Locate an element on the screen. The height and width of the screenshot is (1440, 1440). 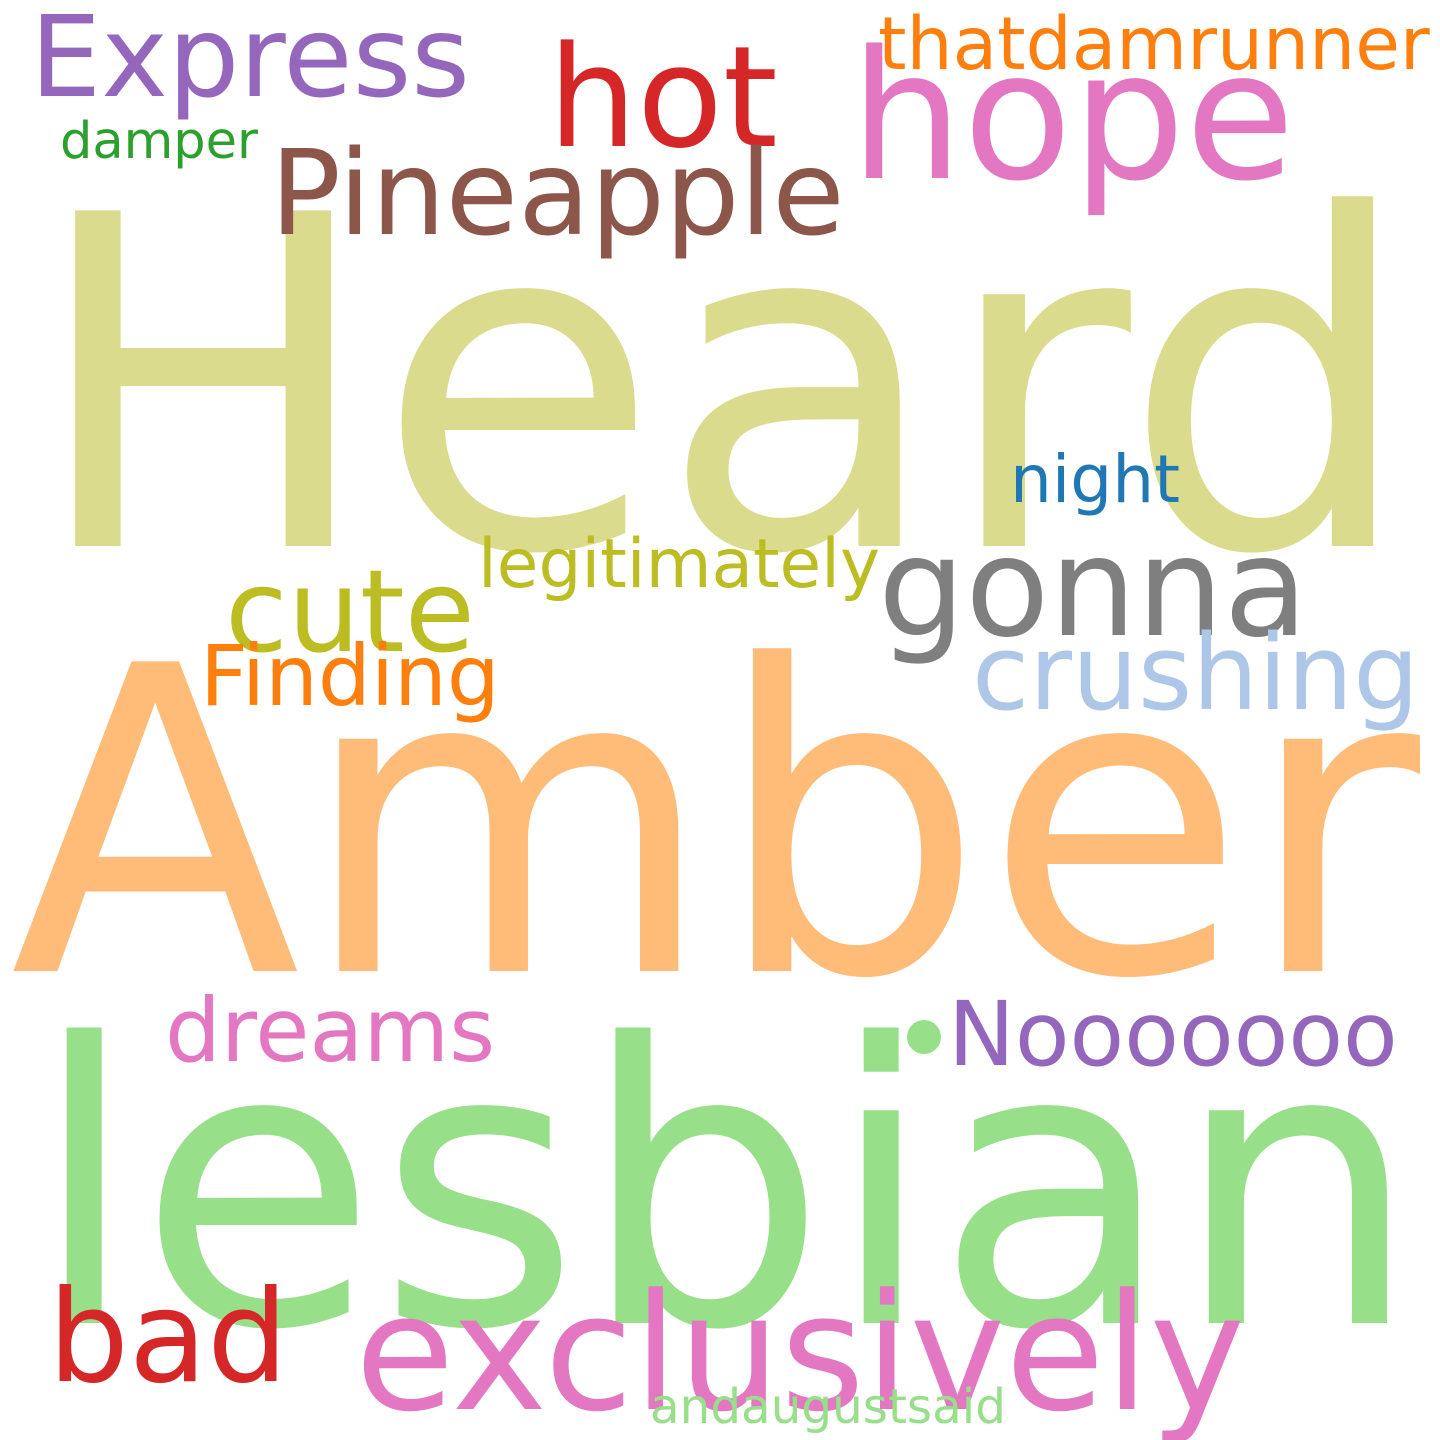
word-nooooooo: Nooooooo is located at coordinates (1173, 1035).